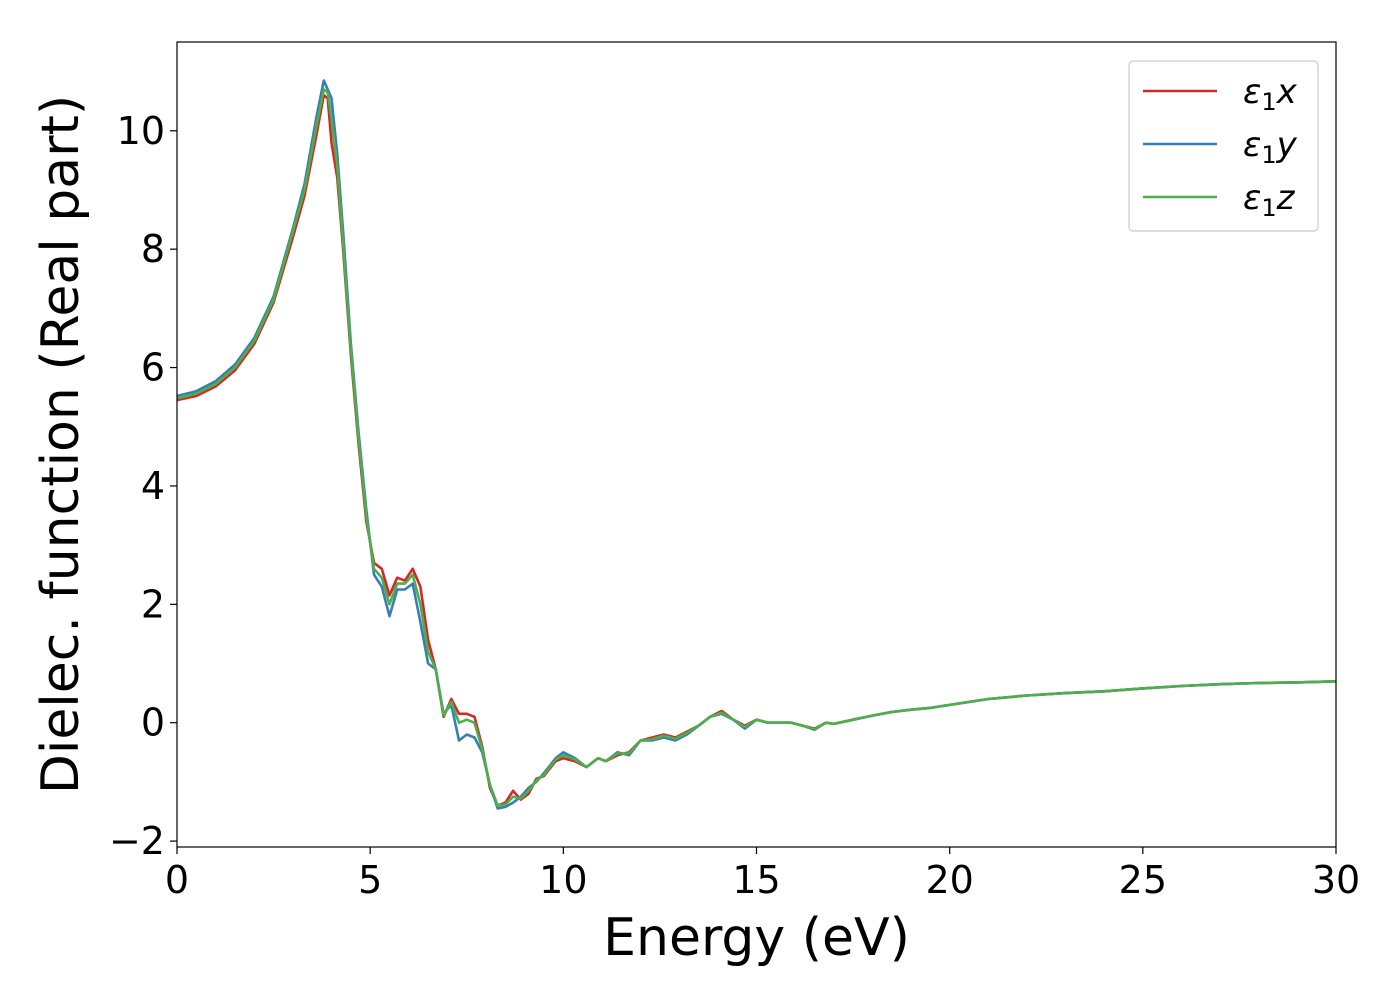 The height and width of the screenshot is (1000, 1400). I want to click on y-tick-label: 10, so click(141, 131).